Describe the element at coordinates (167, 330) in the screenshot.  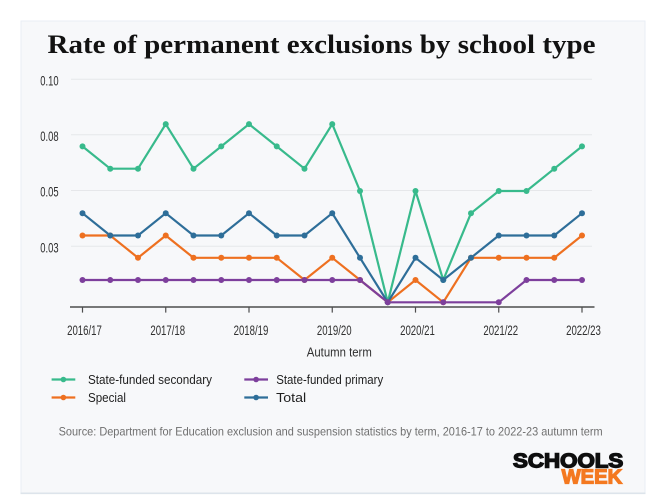
I see `svg-text: 2017/18` at that location.